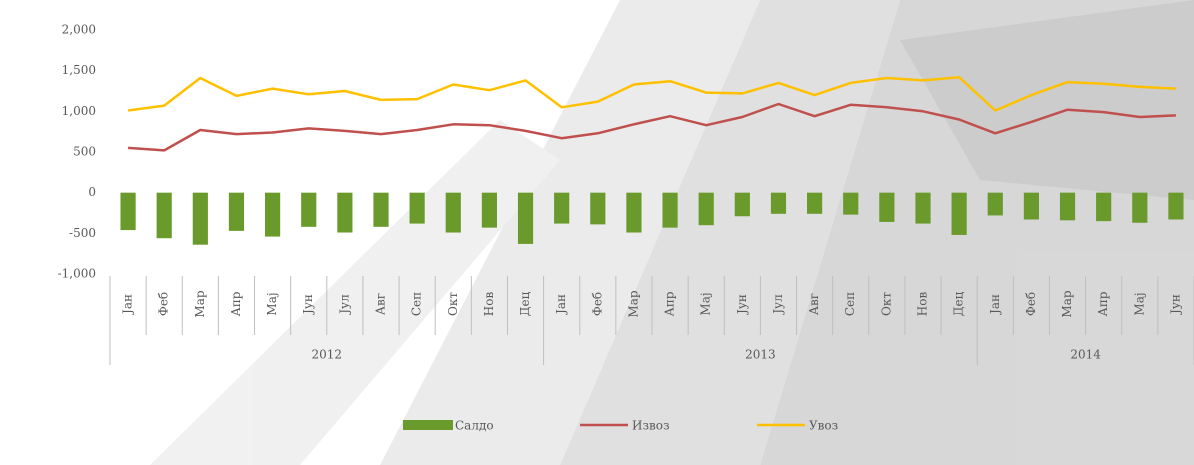  I want to click on y-tick-label: 1,500, so click(79, 70).